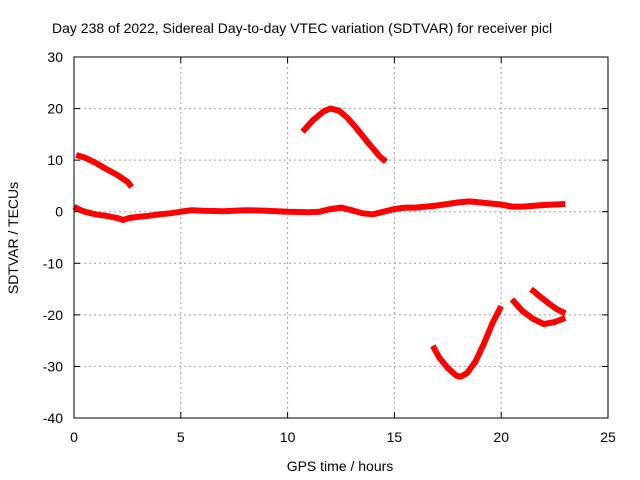 The height and width of the screenshot is (480, 640). What do you see at coordinates (548, 301) in the screenshot?
I see `series-line-segment-e` at bounding box center [548, 301].